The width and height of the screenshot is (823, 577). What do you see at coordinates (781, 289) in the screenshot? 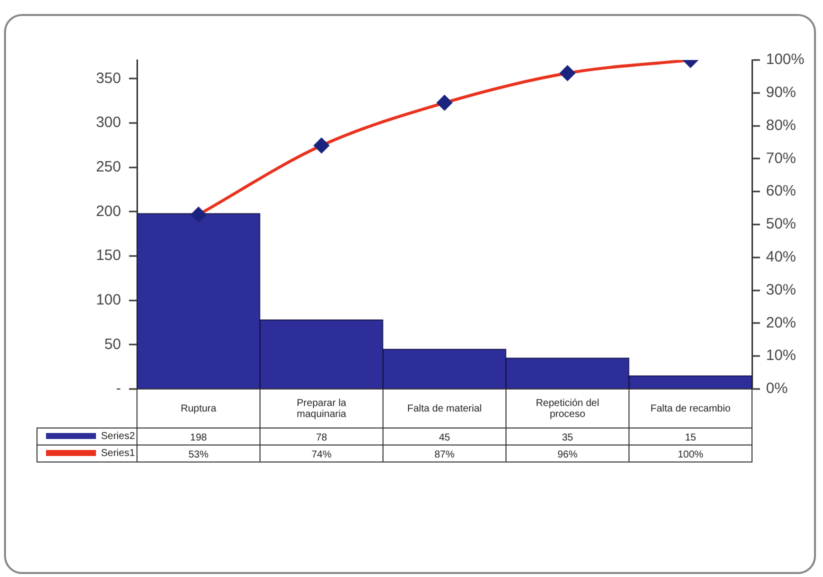
I see `y2-tick-label: 30%` at bounding box center [781, 289].